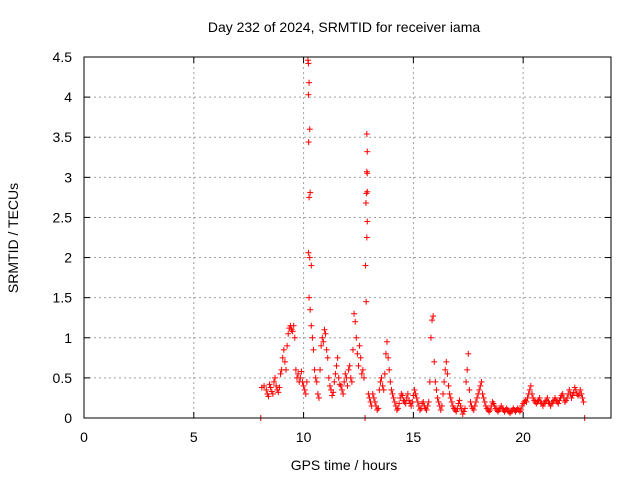 This screenshot has width=640, height=480. What do you see at coordinates (68, 97) in the screenshot?
I see `y-tick-label: 4` at bounding box center [68, 97].